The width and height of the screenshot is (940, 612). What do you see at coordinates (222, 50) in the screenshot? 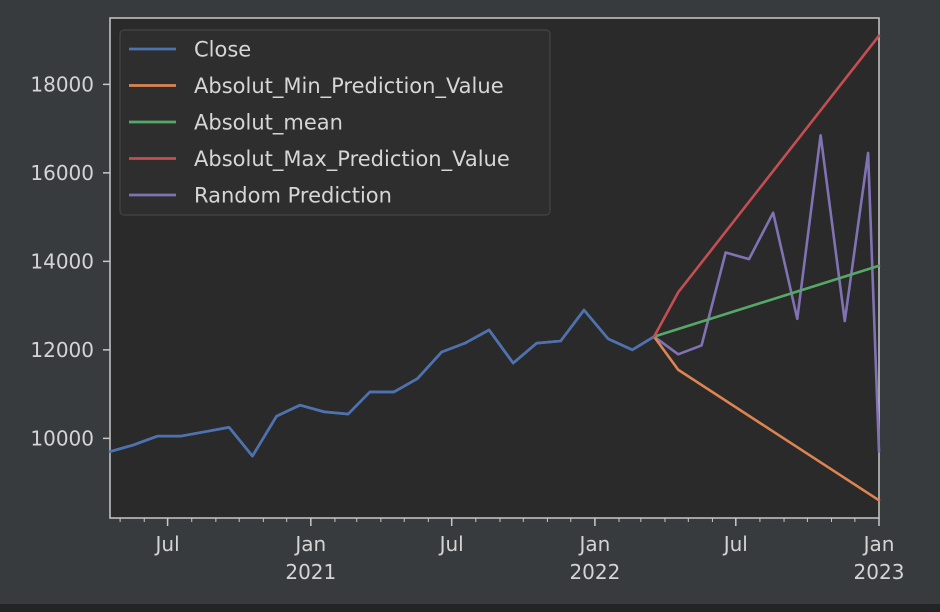
I see `legend-label: Close` at bounding box center [222, 50].